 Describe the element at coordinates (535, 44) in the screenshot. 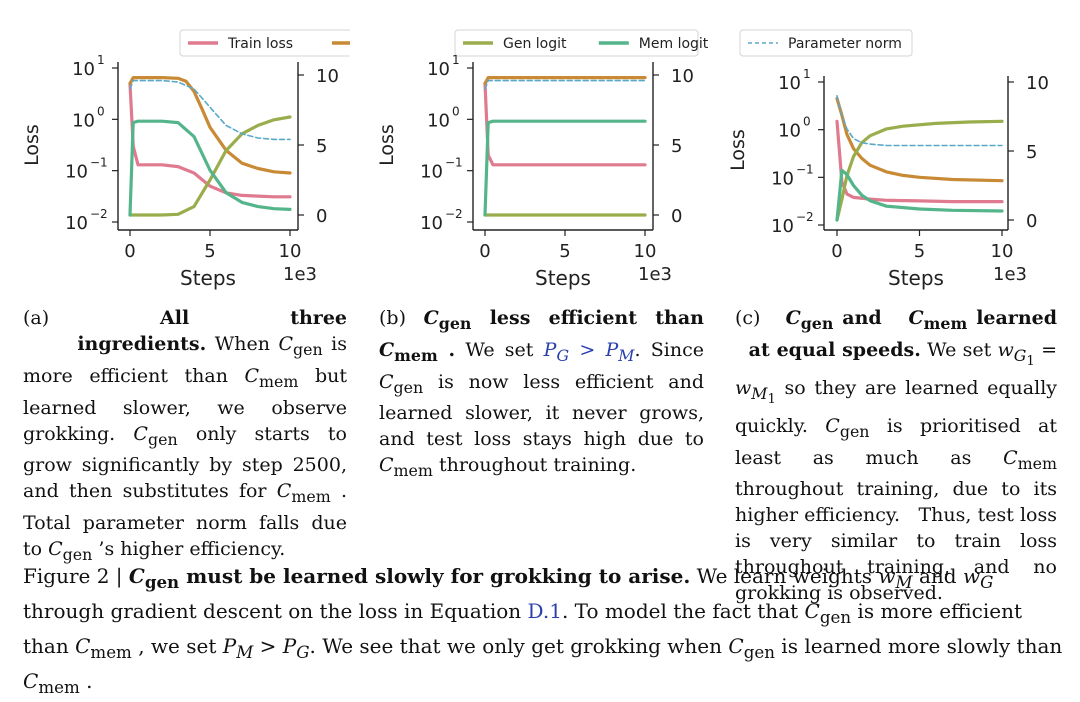

I see `legend-label-0: Gen logit` at that location.